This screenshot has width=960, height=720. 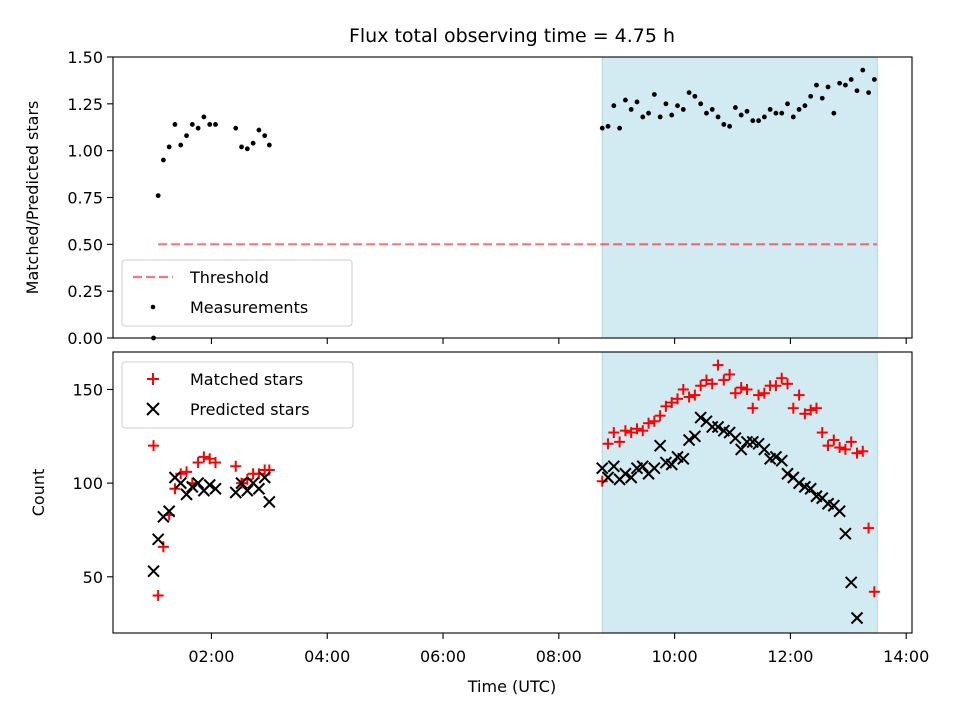 What do you see at coordinates (246, 379) in the screenshot?
I see `legend-matched-label: Matched stars` at bounding box center [246, 379].